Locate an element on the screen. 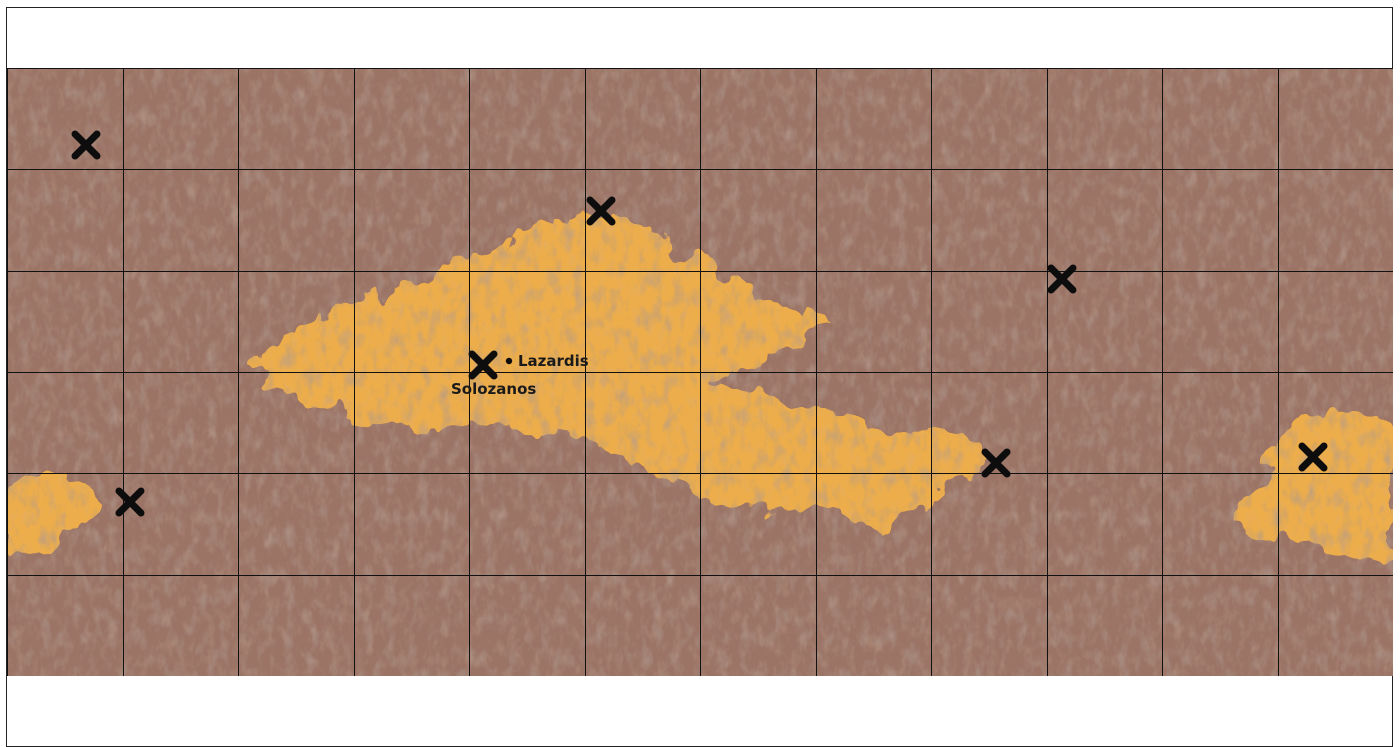 The width and height of the screenshot is (1400, 747). city-label-solozanos: Solozanos is located at coordinates (493, 389).